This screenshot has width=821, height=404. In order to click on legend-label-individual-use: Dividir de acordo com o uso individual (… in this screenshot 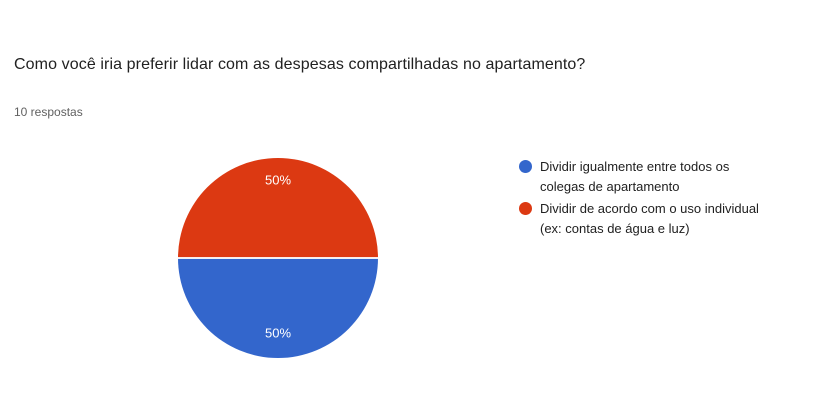, I will do `click(649, 218)`.